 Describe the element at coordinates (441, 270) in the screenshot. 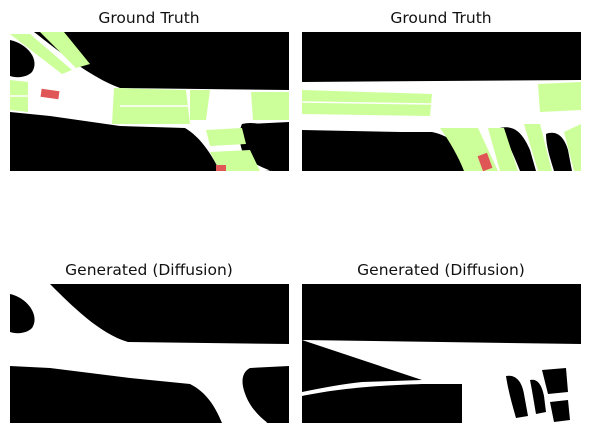

I see `panel-title-bottom-right: Generated (Diffusion)` at that location.